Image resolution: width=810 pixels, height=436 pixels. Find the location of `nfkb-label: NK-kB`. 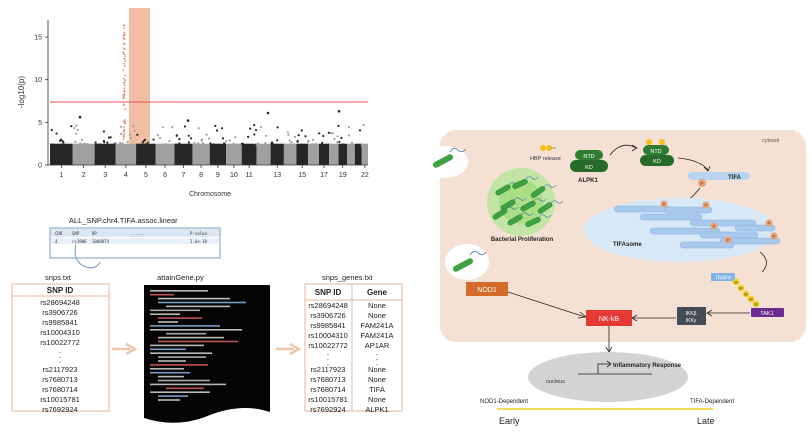

nfkb-label: NK-kB is located at coordinates (609, 319).